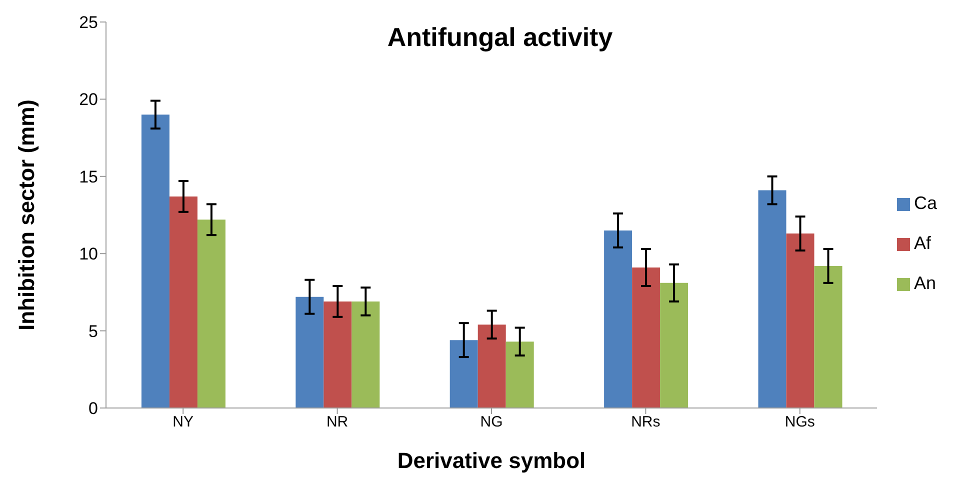 The image size is (965, 479). Describe the element at coordinates (183, 422) in the screenshot. I see `x-tick-label: NY` at that location.